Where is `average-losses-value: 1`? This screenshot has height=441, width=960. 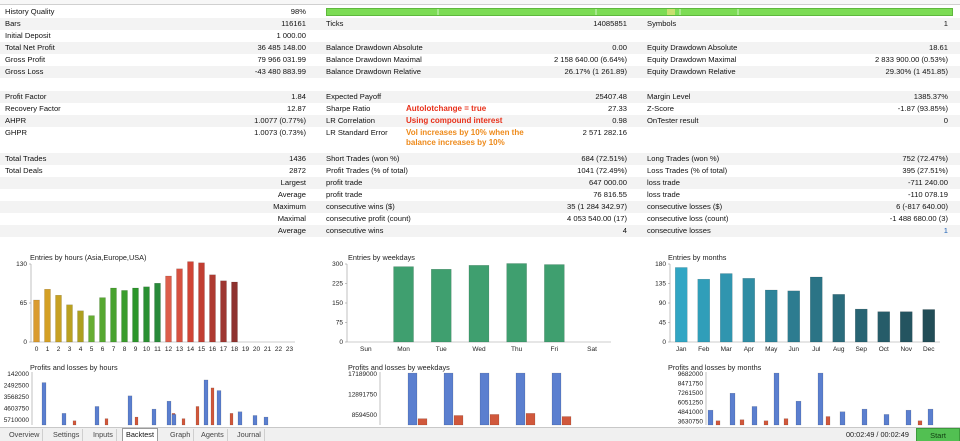 average-losses-value: 1 is located at coordinates (945, 230).